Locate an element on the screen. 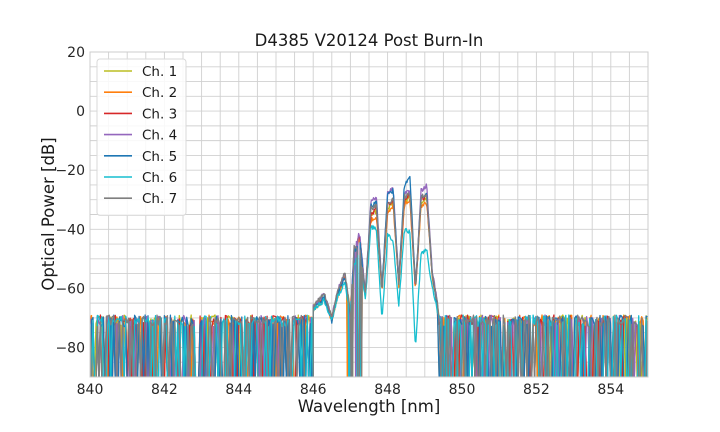 The height and width of the screenshot is (432, 720). x-tick-label: 848 is located at coordinates (387, 390).